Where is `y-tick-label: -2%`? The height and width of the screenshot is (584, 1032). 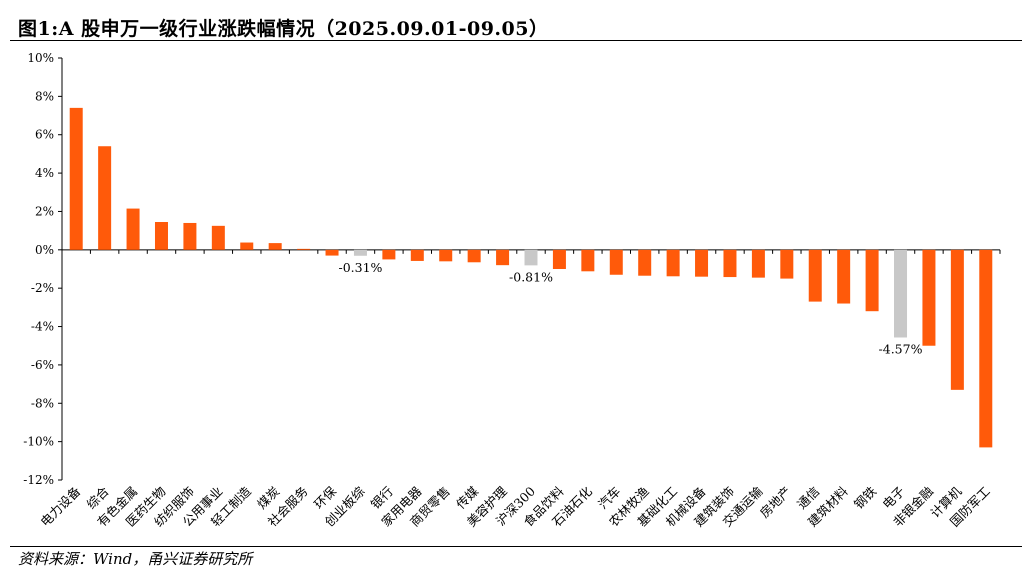 y-tick-label: -2% is located at coordinates (42, 288).